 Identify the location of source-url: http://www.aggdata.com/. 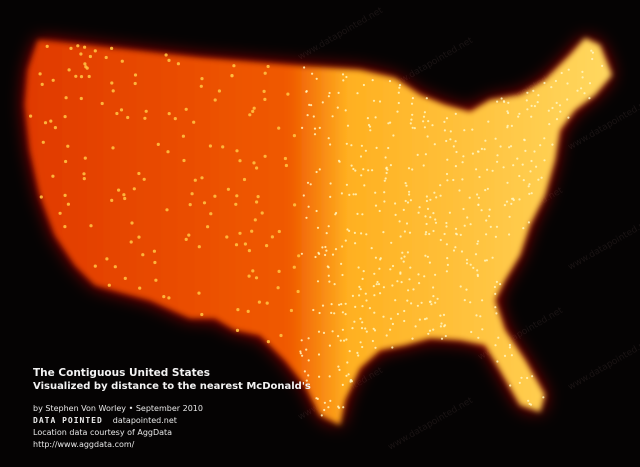
(84, 444).